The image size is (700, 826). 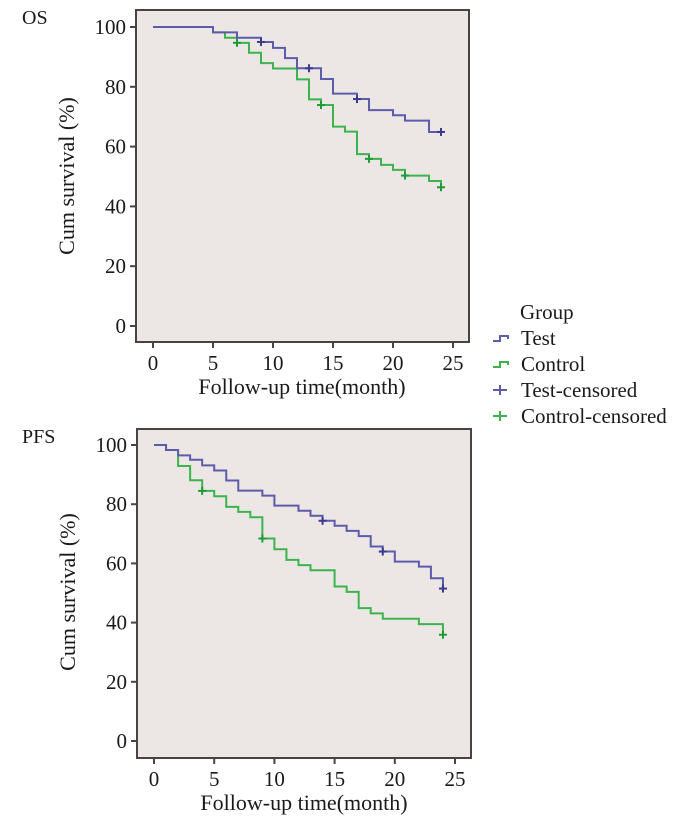 I want to click on legend-item-test: Test, so click(x=524, y=338).